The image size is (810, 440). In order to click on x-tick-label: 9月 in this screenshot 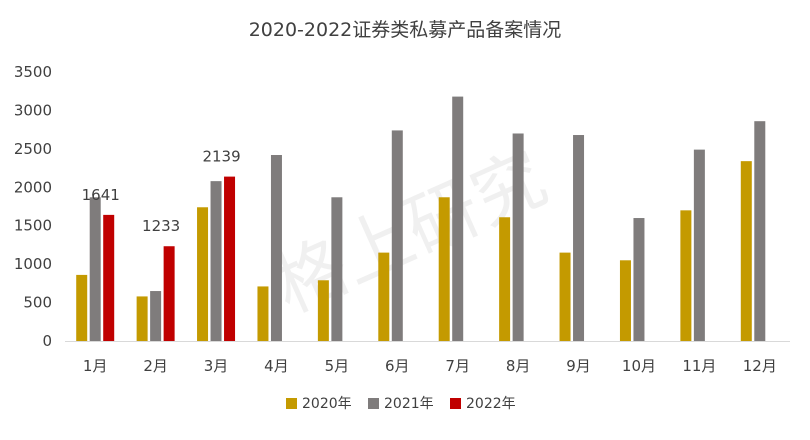, I will do `click(578, 366)`.